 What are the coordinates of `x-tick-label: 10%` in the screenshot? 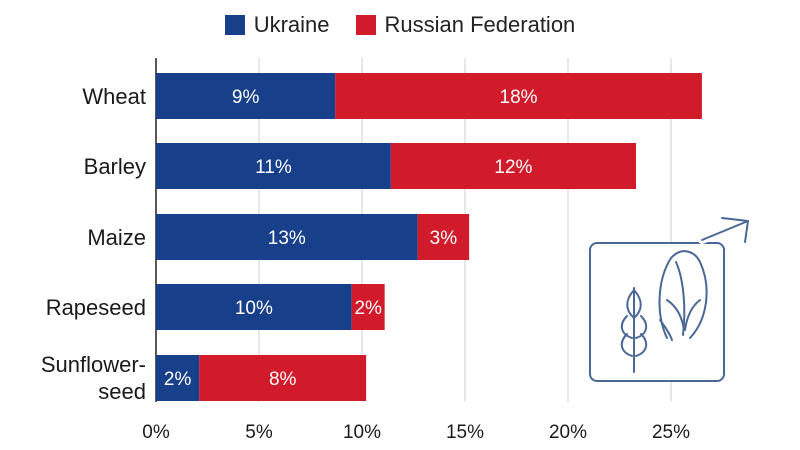 It's located at (362, 432).